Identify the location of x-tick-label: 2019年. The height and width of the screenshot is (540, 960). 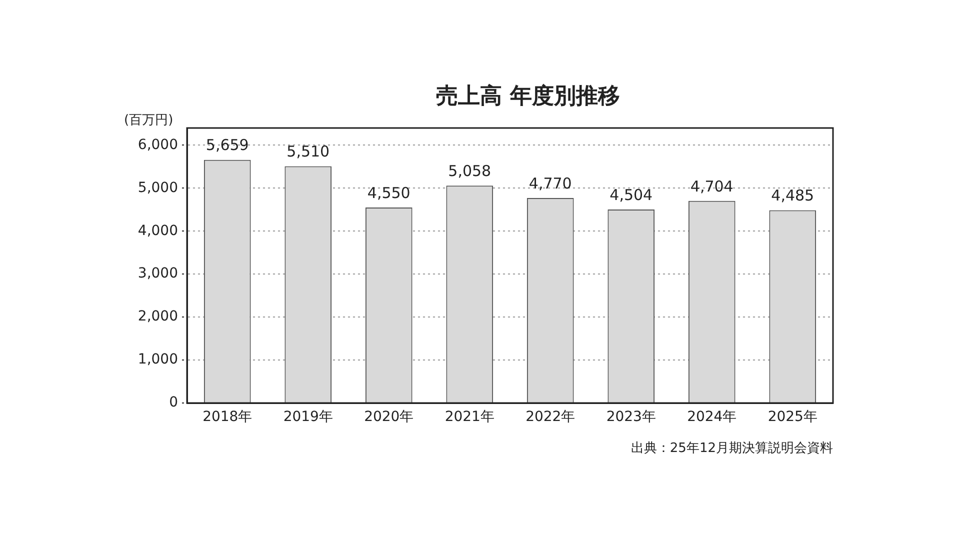
(308, 417).